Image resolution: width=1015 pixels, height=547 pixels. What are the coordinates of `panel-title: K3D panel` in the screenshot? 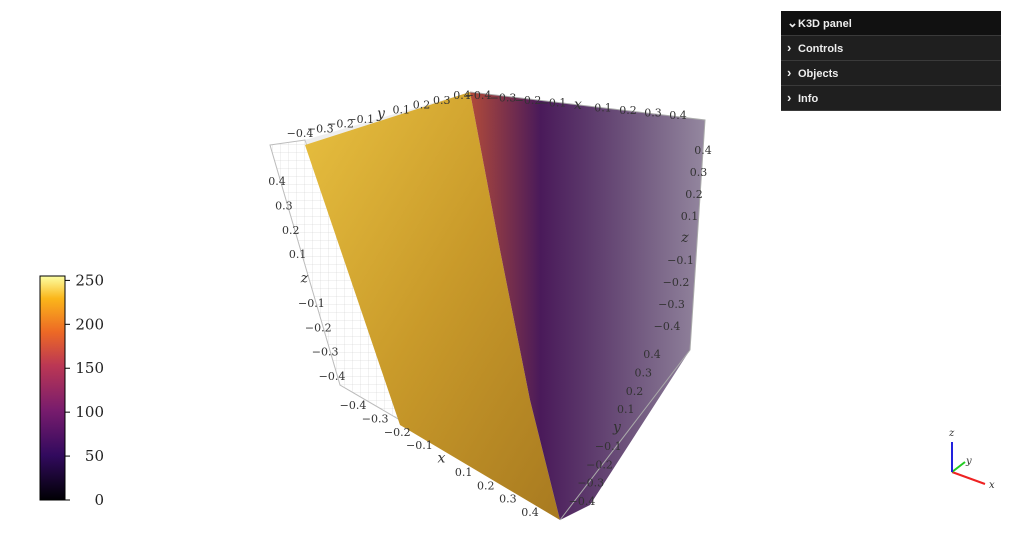 It's located at (891, 23).